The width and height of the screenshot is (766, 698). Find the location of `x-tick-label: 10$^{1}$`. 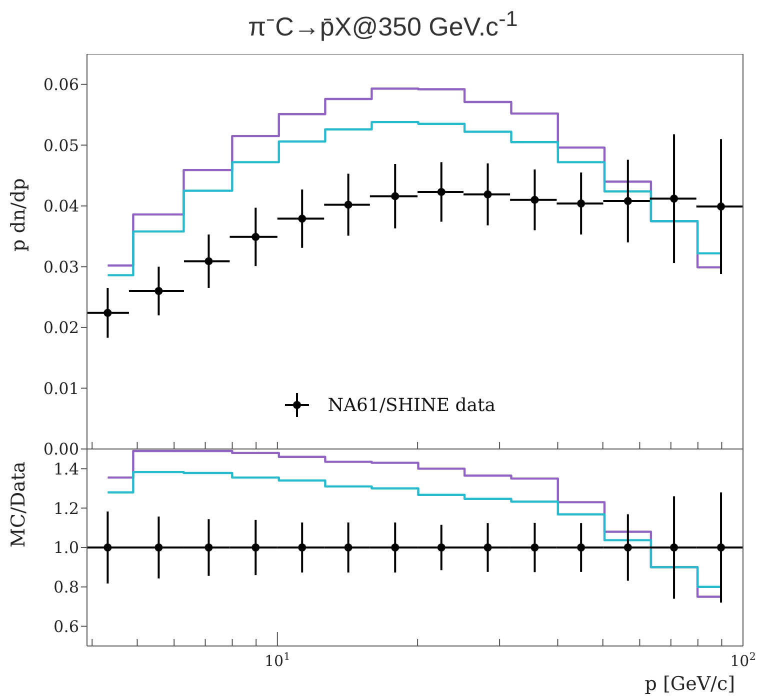

x-tick-label: 10$^{1}$ is located at coordinates (277, 660).